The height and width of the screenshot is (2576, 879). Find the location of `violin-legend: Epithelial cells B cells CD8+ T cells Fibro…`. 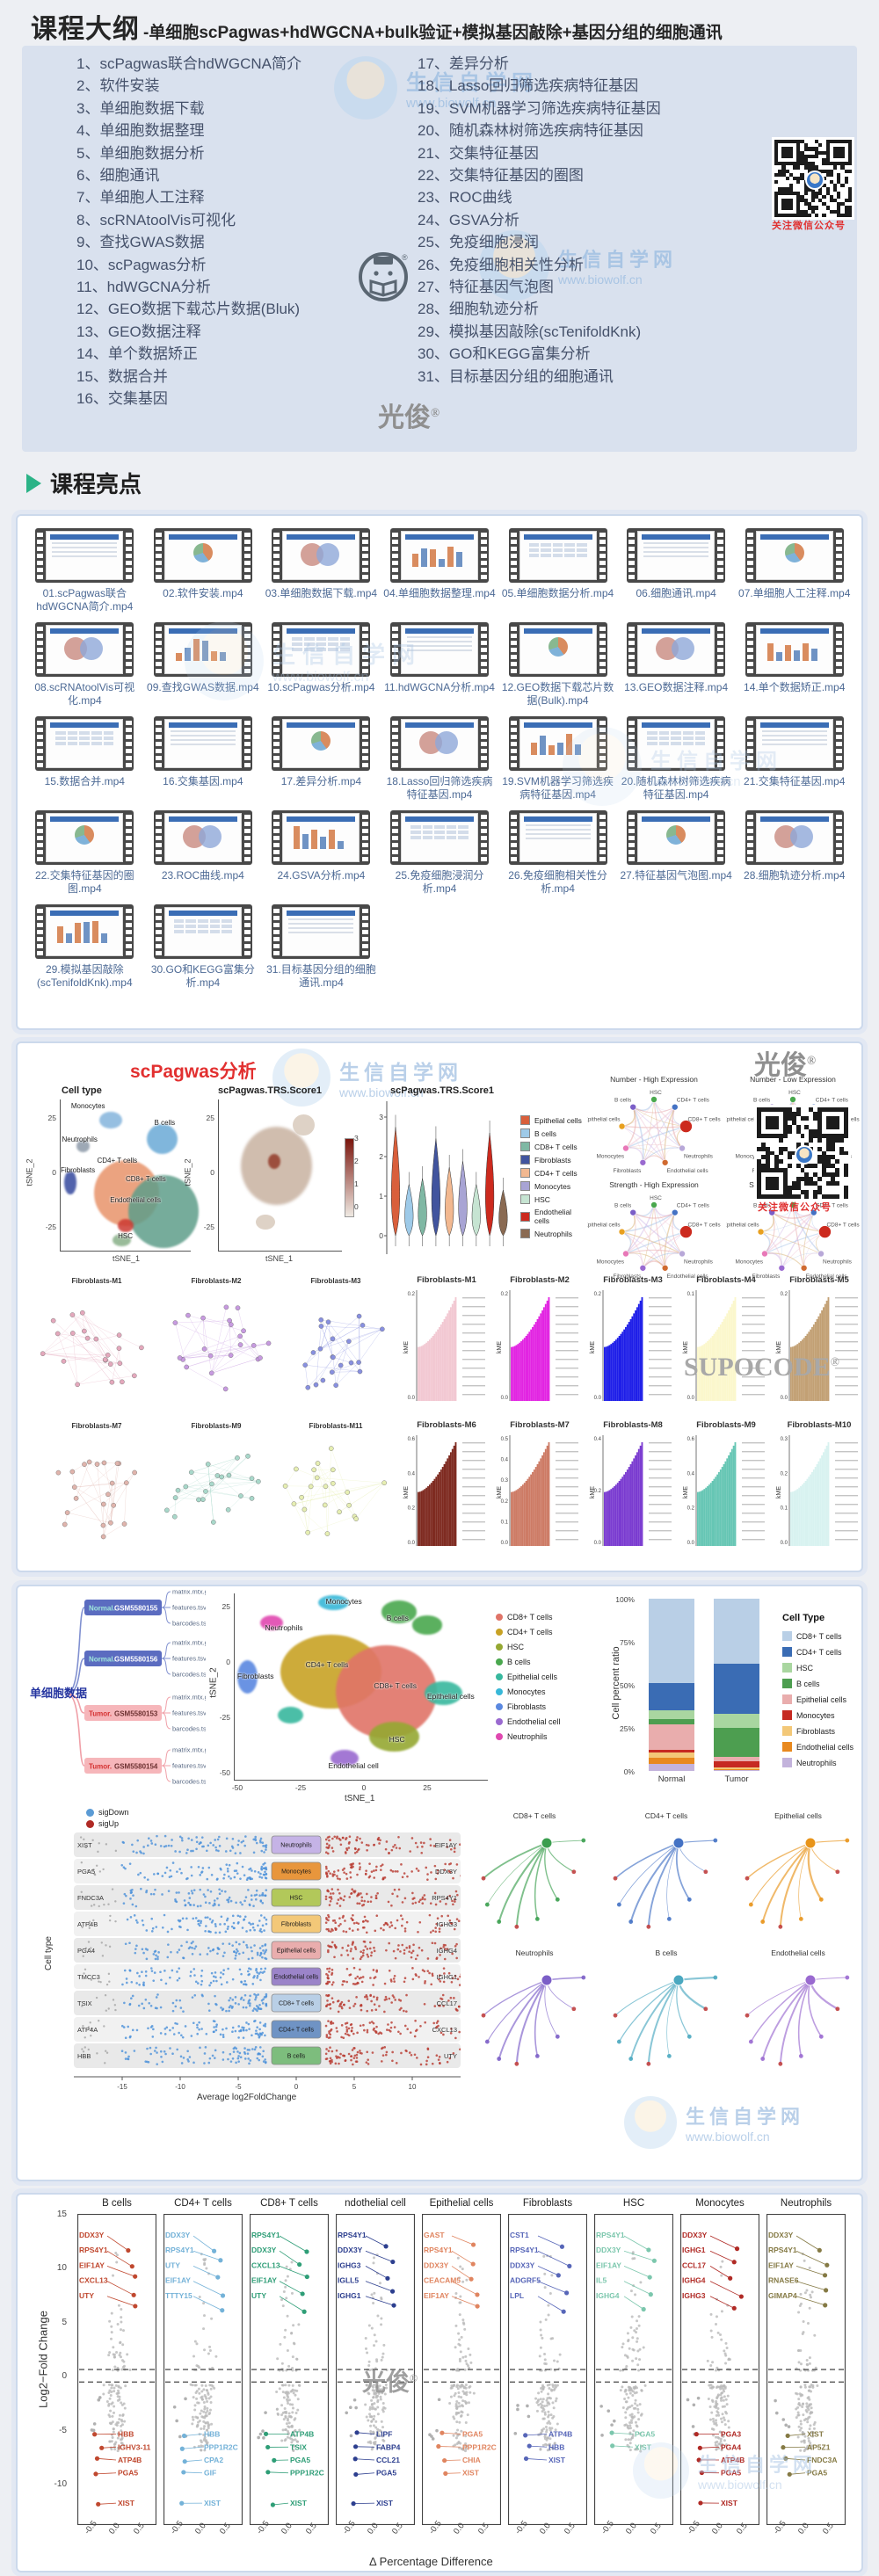

violin-legend: Epithelial cells B cells CD8+ T cells Fibro… is located at coordinates (552, 1176).